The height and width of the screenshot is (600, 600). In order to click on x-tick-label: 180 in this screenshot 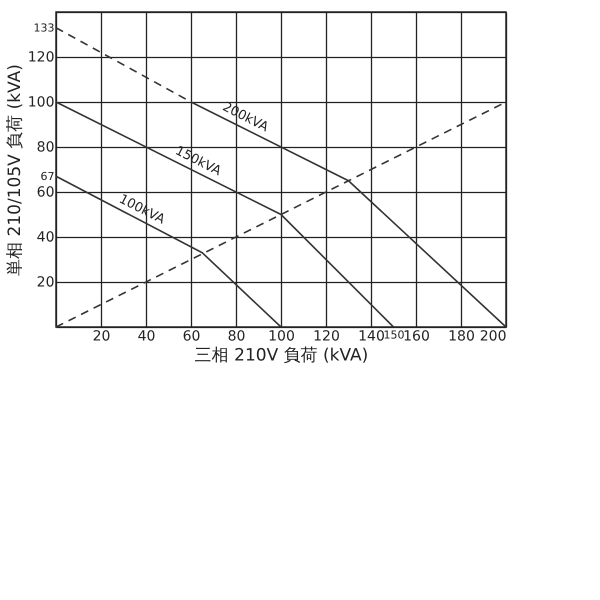, I will do `click(461, 336)`.